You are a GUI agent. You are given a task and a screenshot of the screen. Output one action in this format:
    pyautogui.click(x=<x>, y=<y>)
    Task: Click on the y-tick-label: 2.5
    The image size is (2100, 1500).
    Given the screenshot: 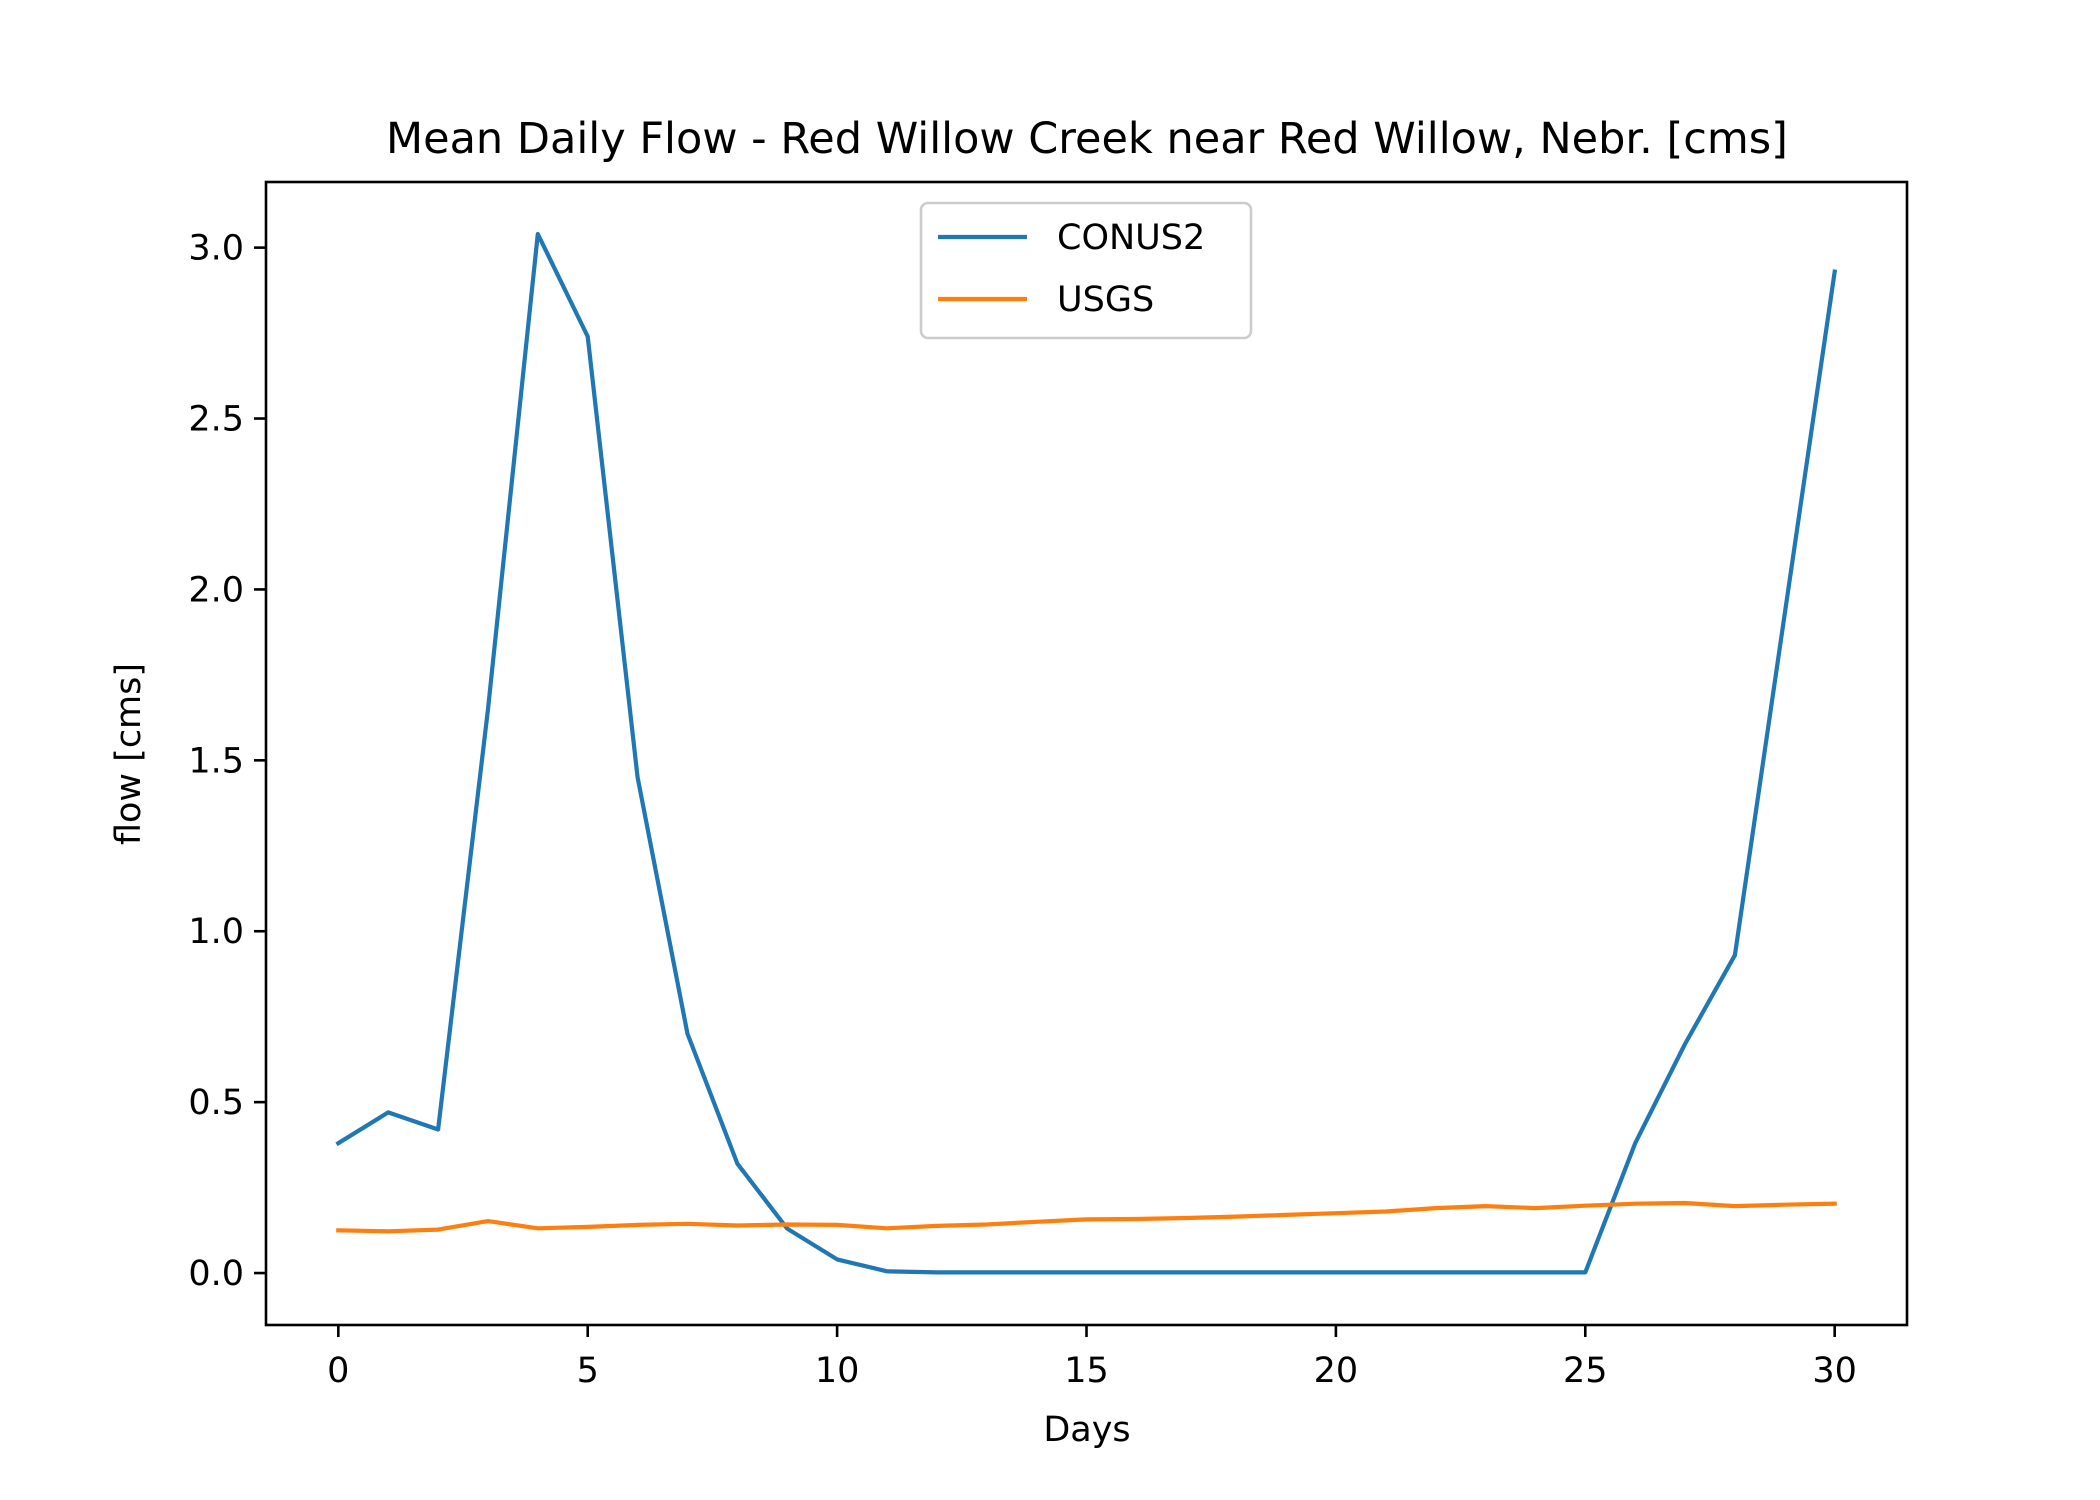 What is the action you would take?
    pyautogui.click(x=216, y=420)
    